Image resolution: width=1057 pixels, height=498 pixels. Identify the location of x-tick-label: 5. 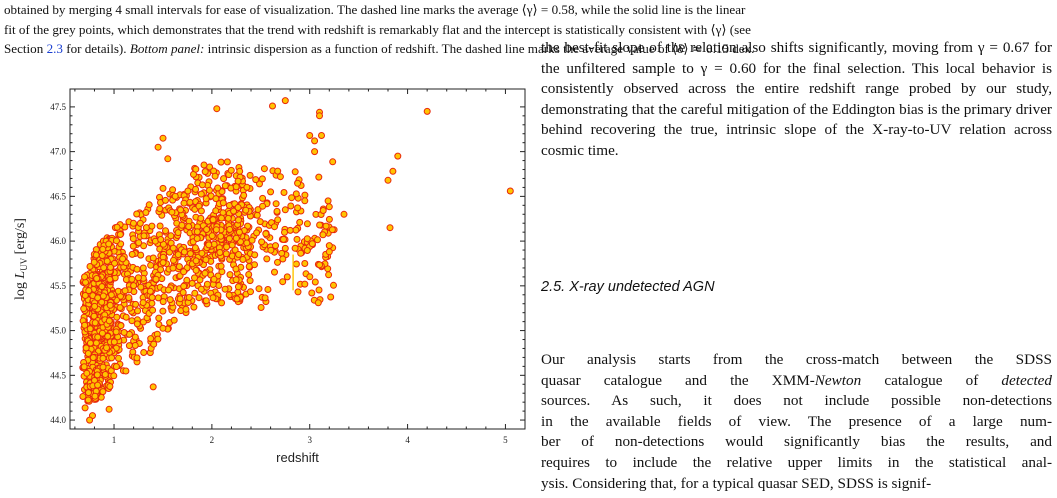
(505, 440).